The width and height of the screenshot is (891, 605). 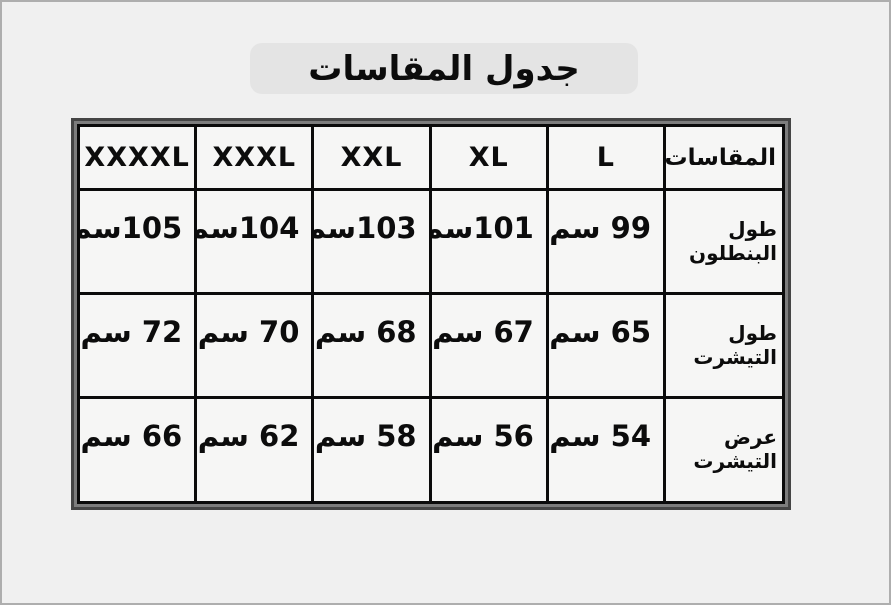 What do you see at coordinates (488, 157) in the screenshot?
I see `header-size-xl: XL` at bounding box center [488, 157].